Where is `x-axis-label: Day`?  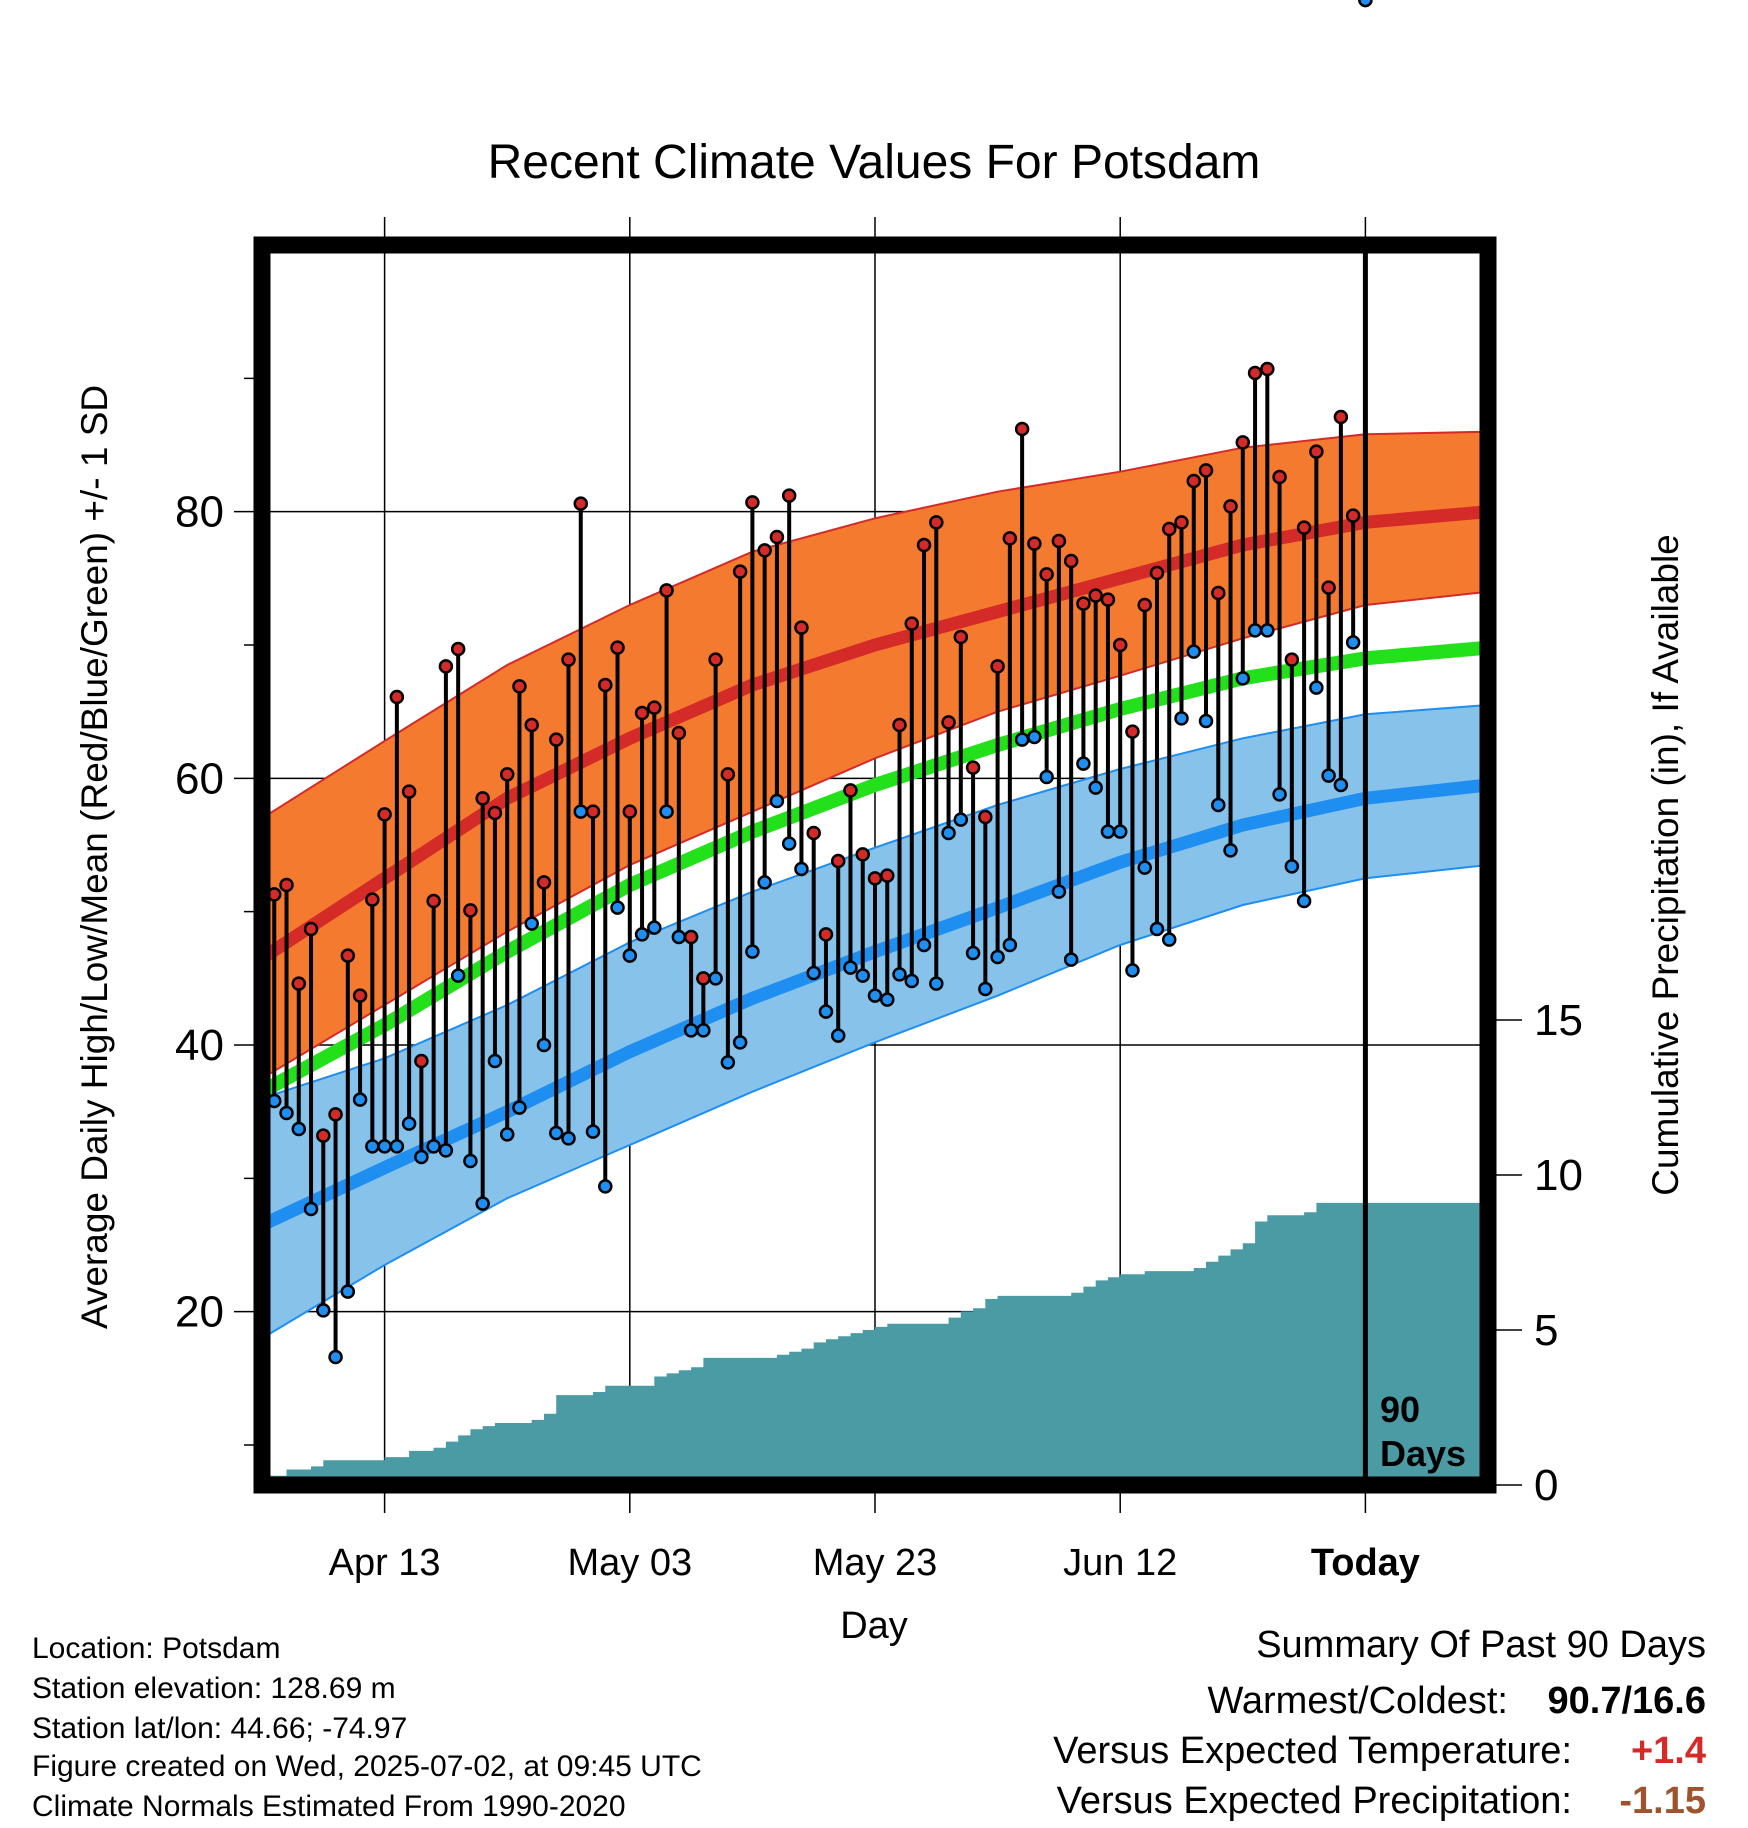
x-axis-label: Day is located at coordinates (874, 1626).